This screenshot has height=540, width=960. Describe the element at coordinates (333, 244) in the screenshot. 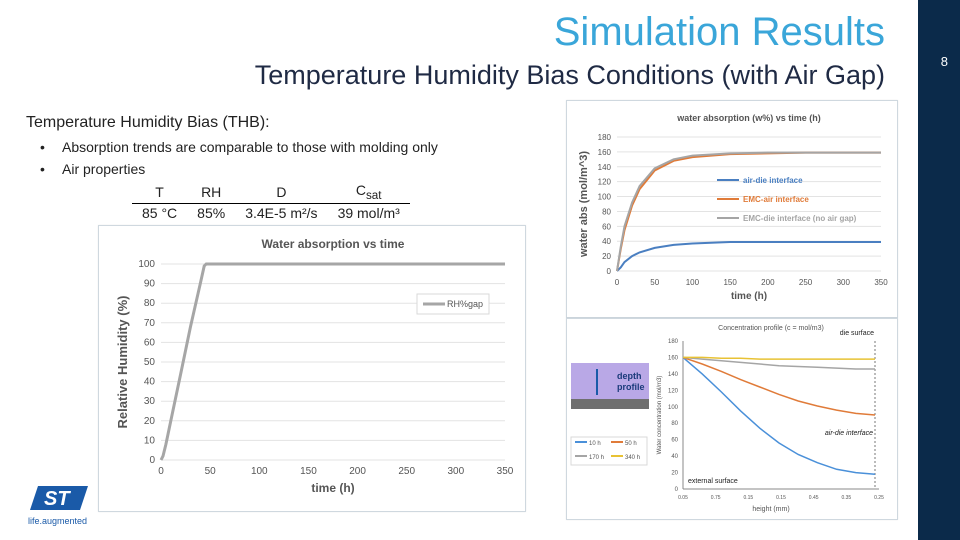

I see `chart-title: Water absorption vs time` at that location.